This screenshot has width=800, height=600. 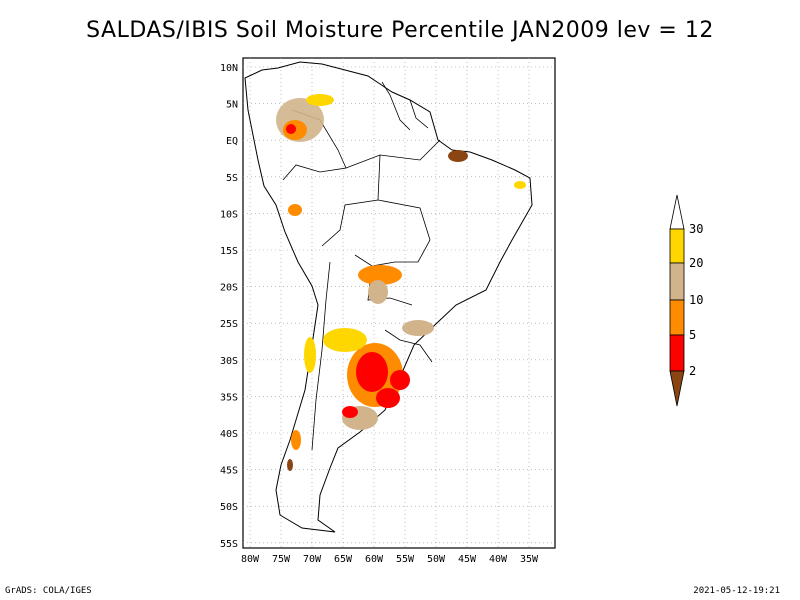 What do you see at coordinates (405, 559) in the screenshot?
I see `lon-tick-label: 55W` at bounding box center [405, 559].